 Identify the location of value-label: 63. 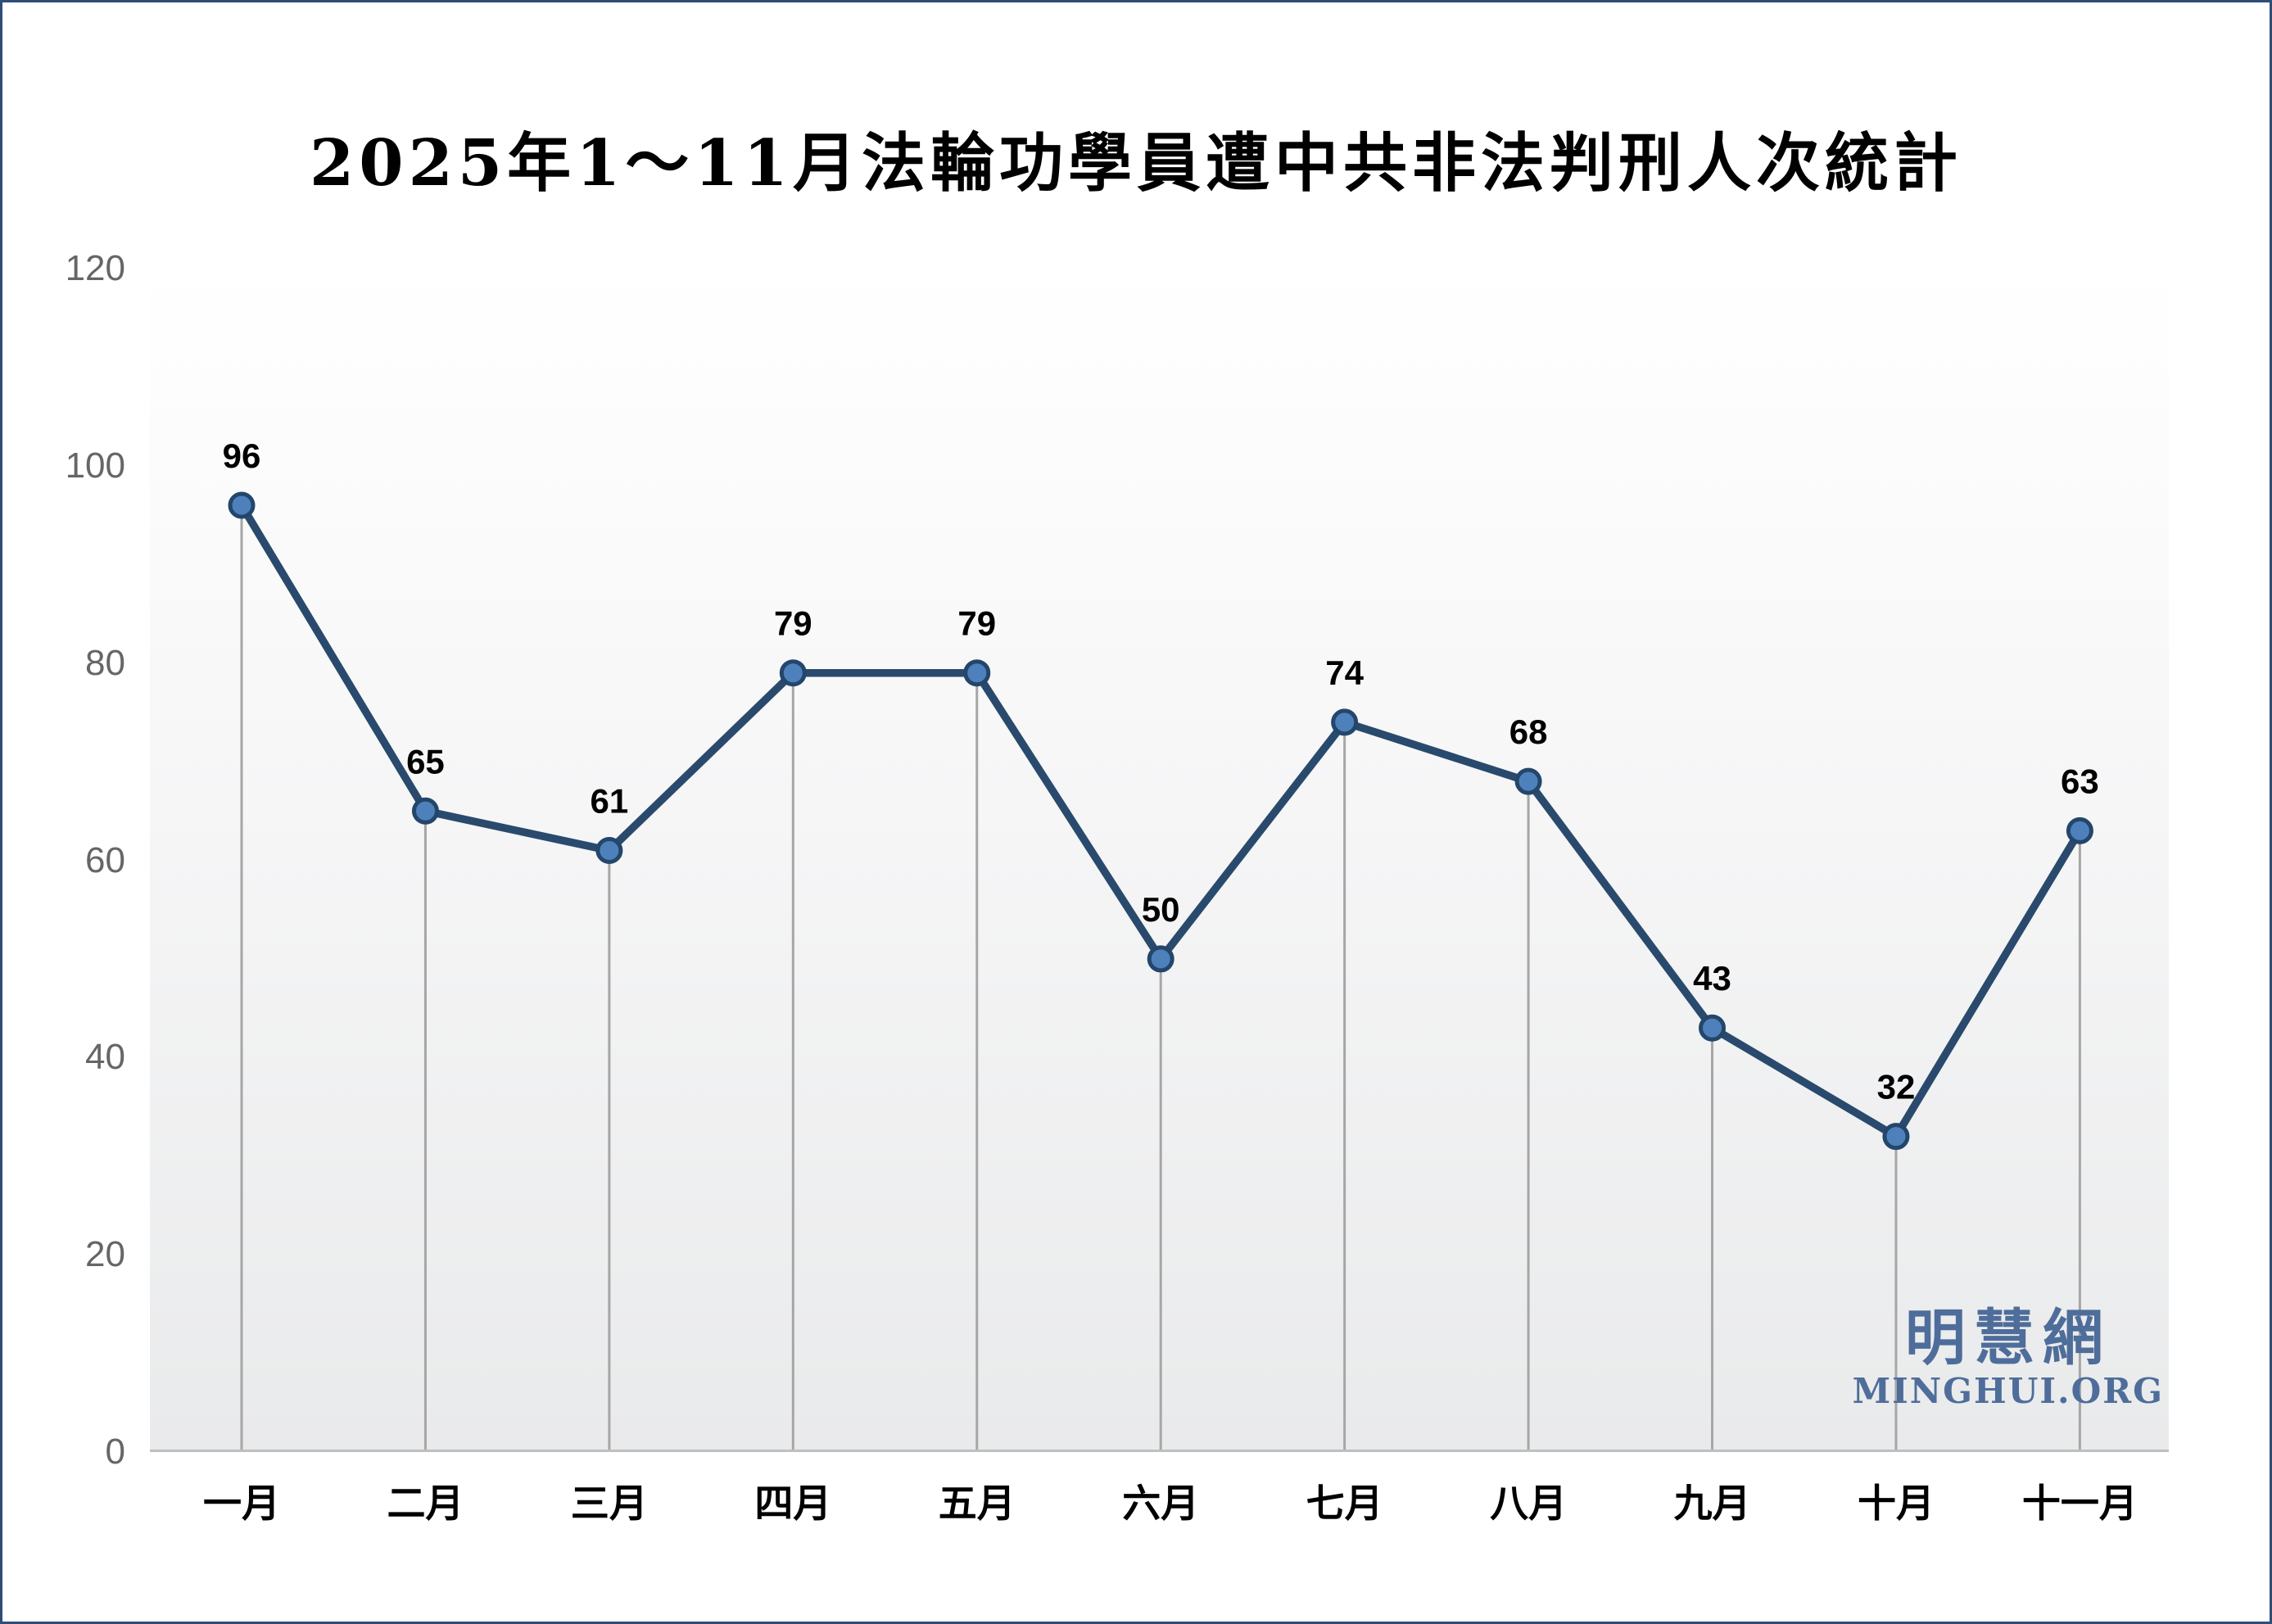
(2080, 781).